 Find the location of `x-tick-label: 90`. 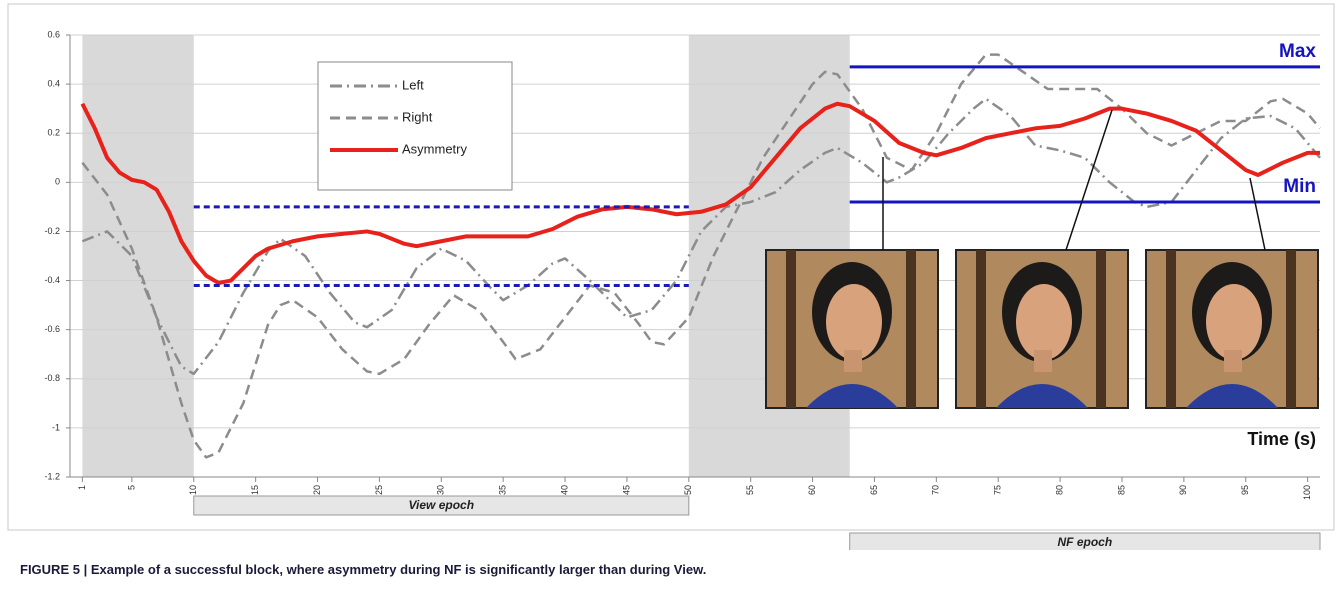

x-tick-label: 90 is located at coordinates (1183, 490).